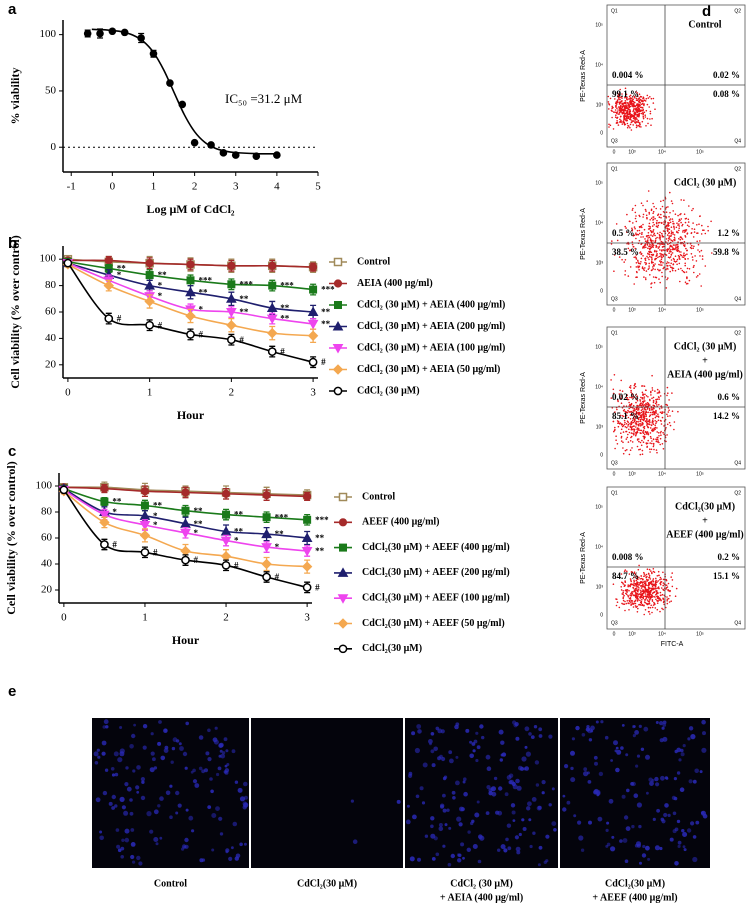 This screenshot has height=909, width=756. Describe the element at coordinates (145, 618) in the screenshot. I see `x-tick-label: 1` at that location.